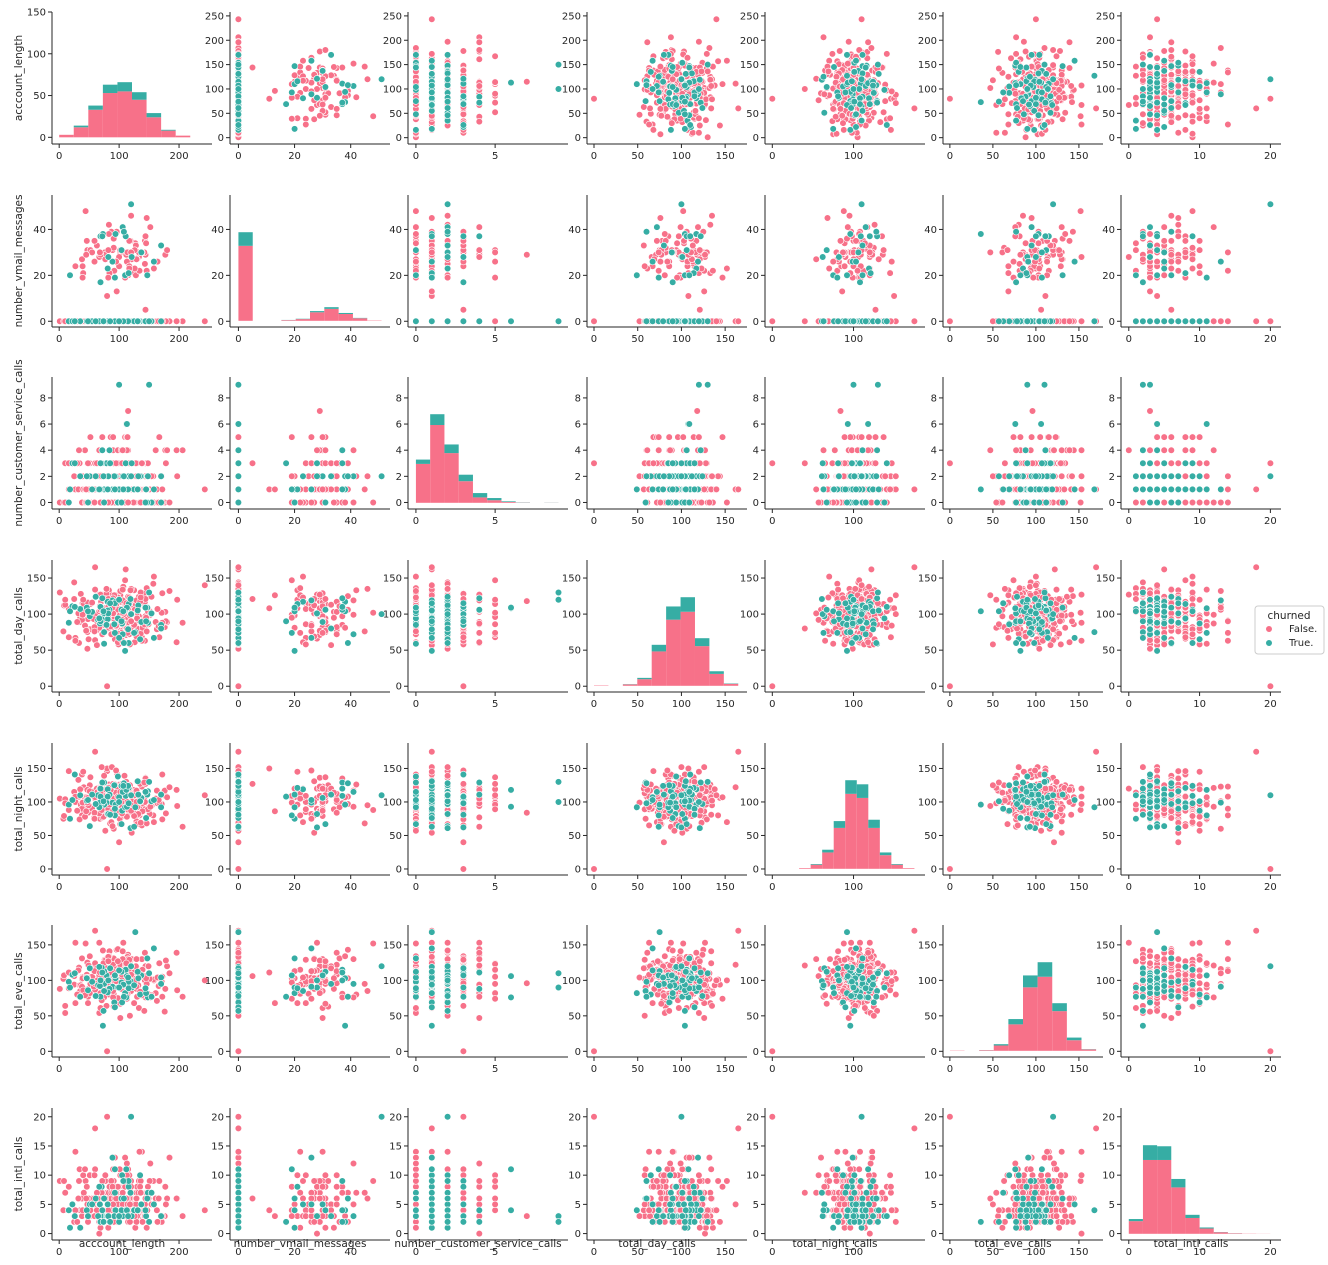 This screenshot has height=1265, width=1328. Describe the element at coordinates (214, 65) in the screenshot. I see `y-tick-label: 150` at that location.